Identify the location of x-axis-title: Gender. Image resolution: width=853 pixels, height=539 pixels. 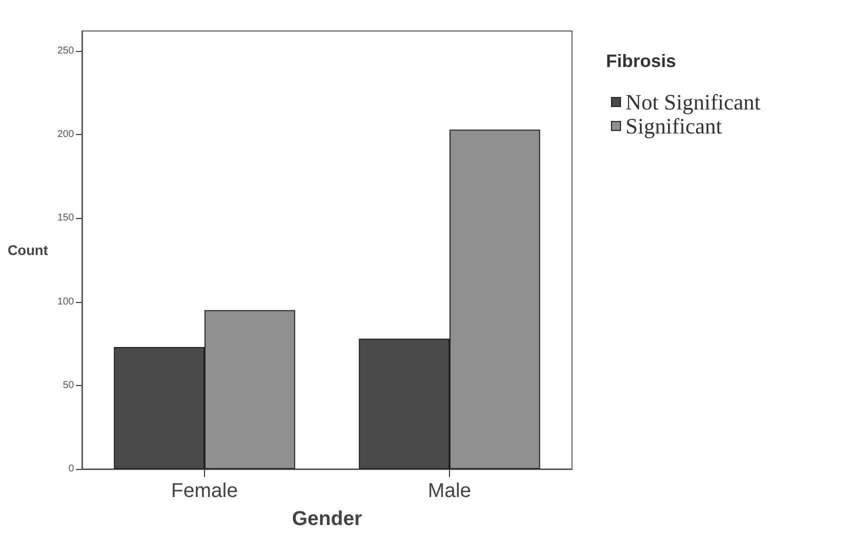
(327, 519).